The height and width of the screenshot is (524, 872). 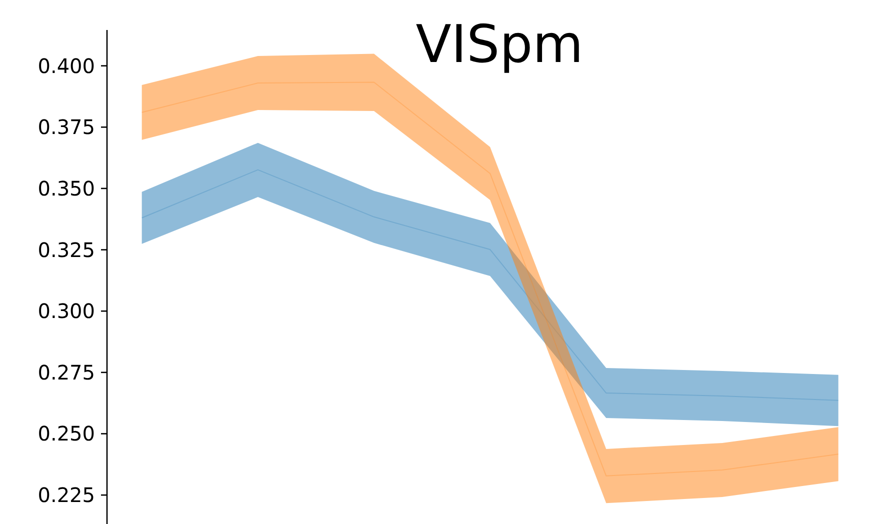 What do you see at coordinates (66, 250) in the screenshot?
I see `y-tick-label: 0.325` at bounding box center [66, 250].